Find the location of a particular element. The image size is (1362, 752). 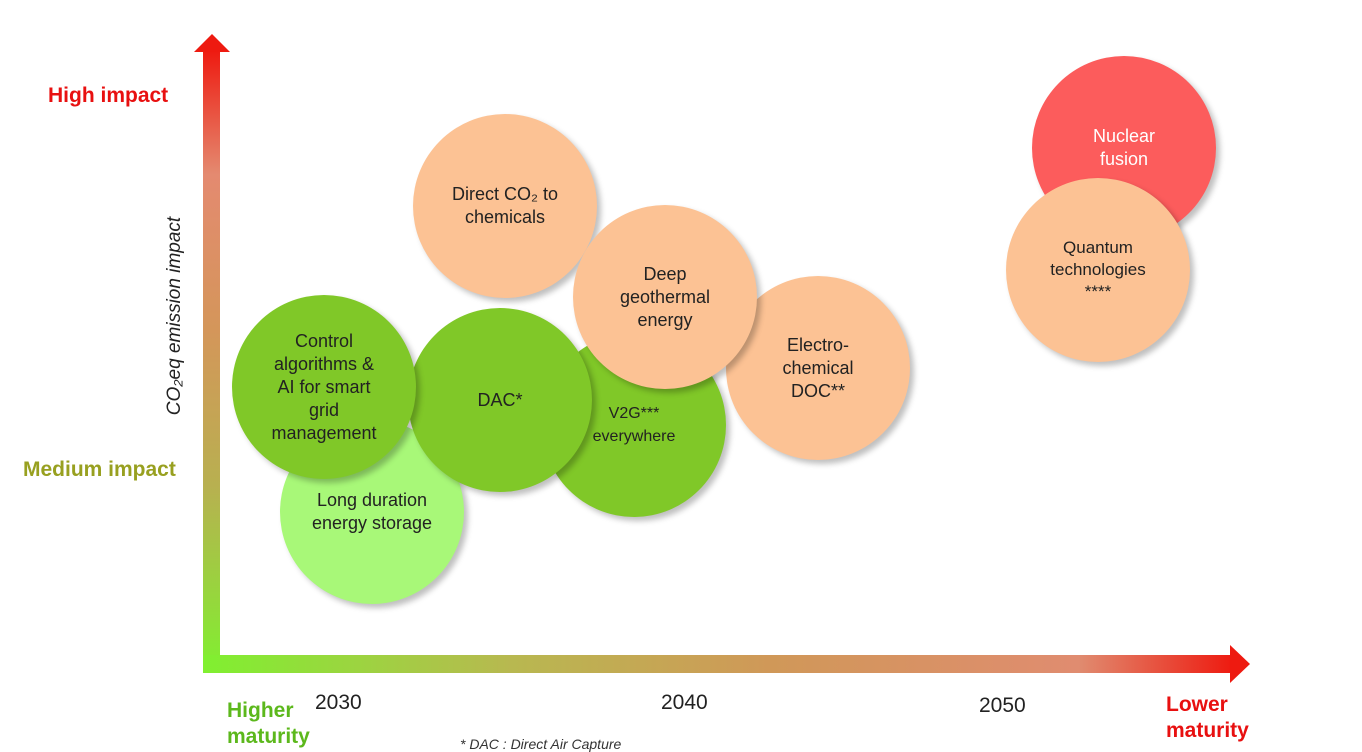

y-axis-title: CO₂eq emission impact is located at coordinates (174, 316).